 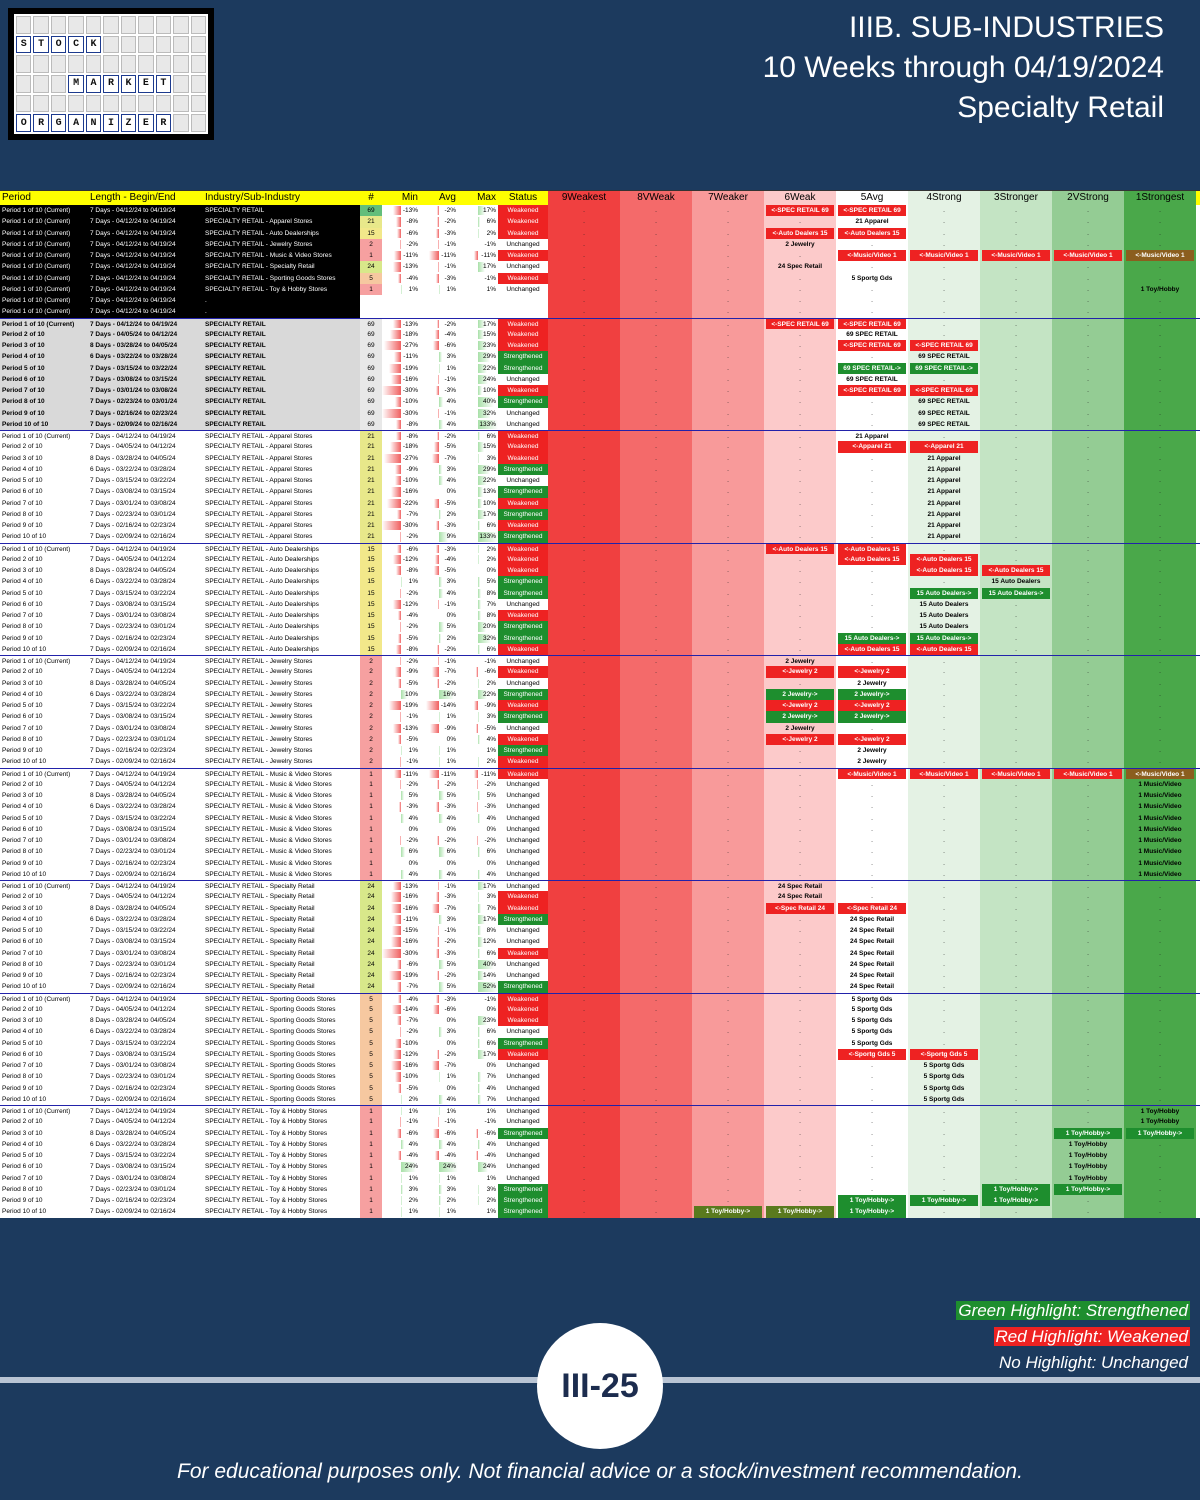 What do you see at coordinates (371, 1054) in the screenshot?
I see `count-cell-text: 5` at bounding box center [371, 1054].